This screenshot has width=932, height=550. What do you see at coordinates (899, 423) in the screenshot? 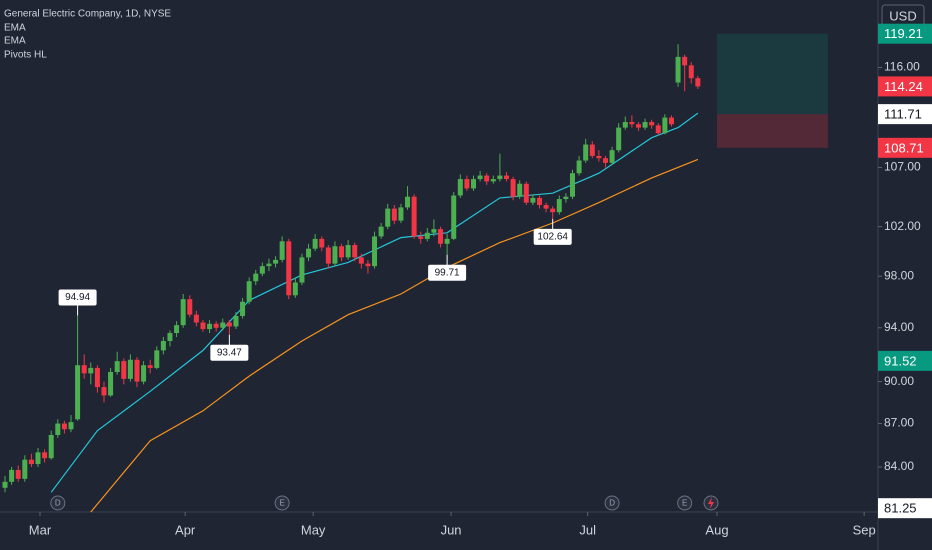
I see `y-tick-label: 87.00` at bounding box center [899, 423].